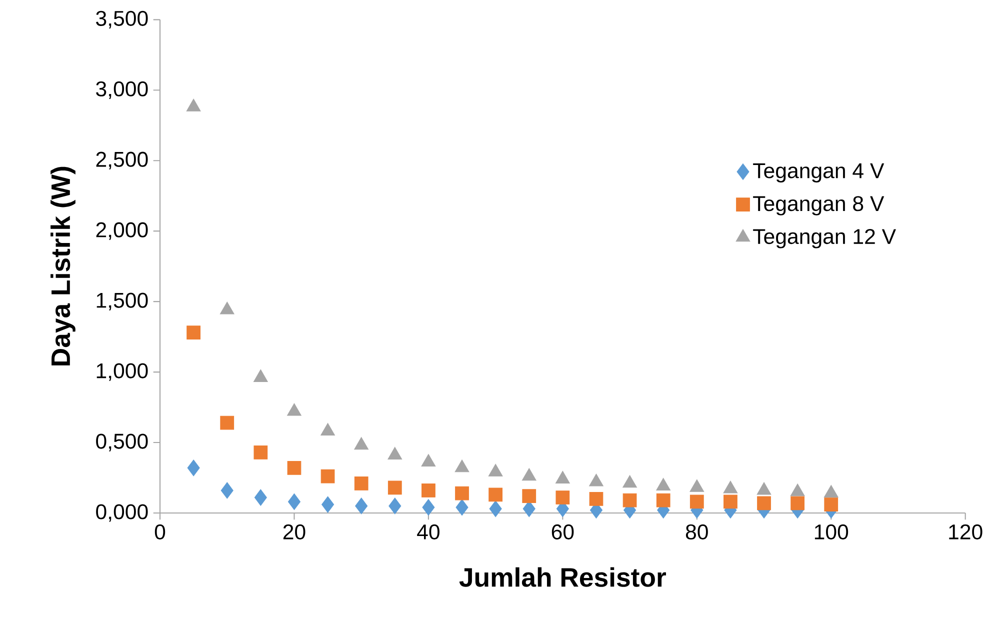  Describe the element at coordinates (294, 532) in the screenshot. I see `x-tick-label: 20` at that location.